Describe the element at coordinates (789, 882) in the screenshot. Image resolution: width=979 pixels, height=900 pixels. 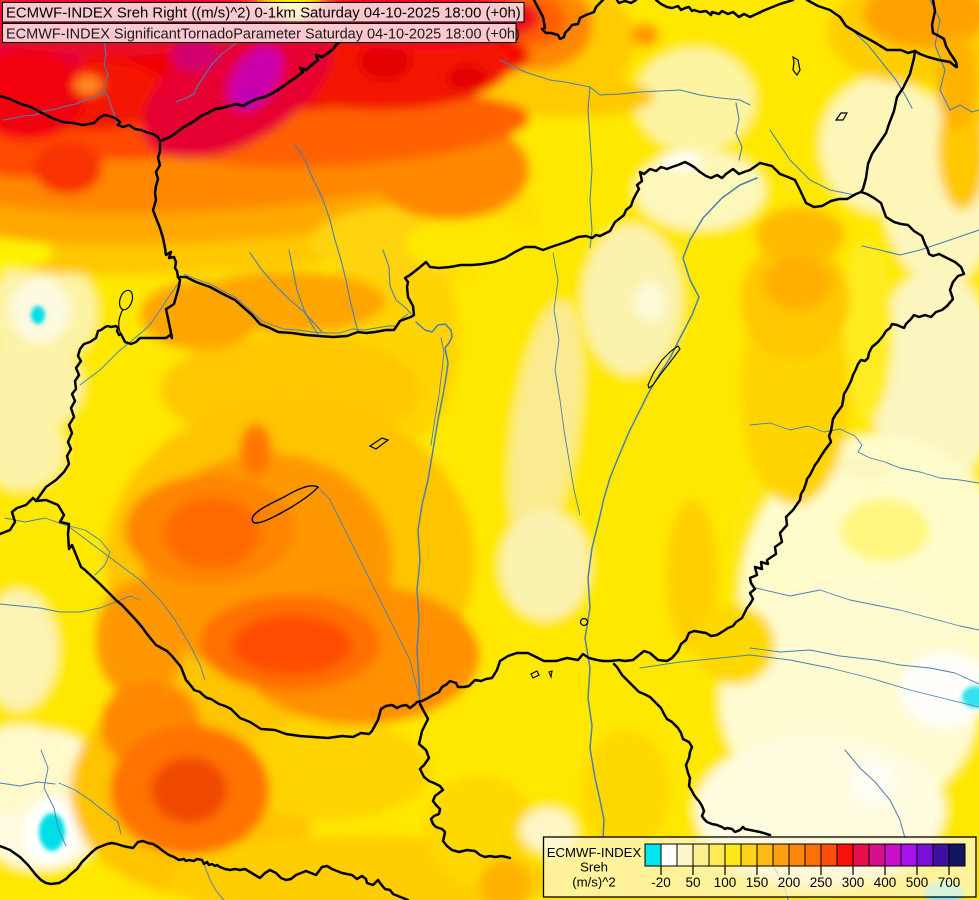
I see `svg-text: 200` at that location.